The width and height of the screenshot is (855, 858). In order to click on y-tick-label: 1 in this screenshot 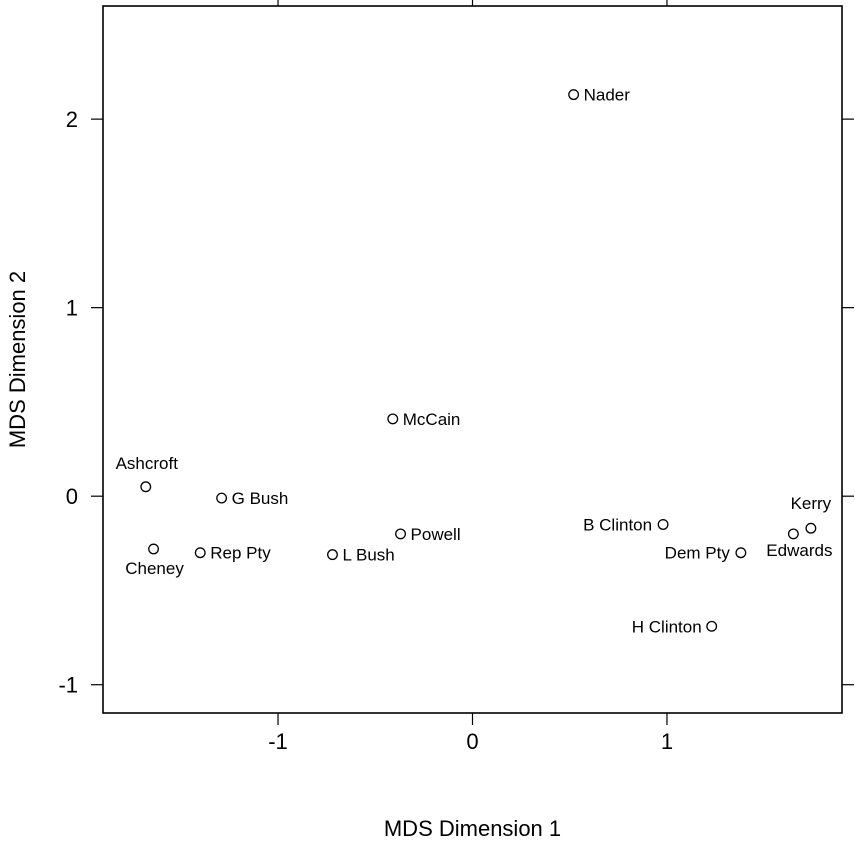, I will do `click(72, 308)`.